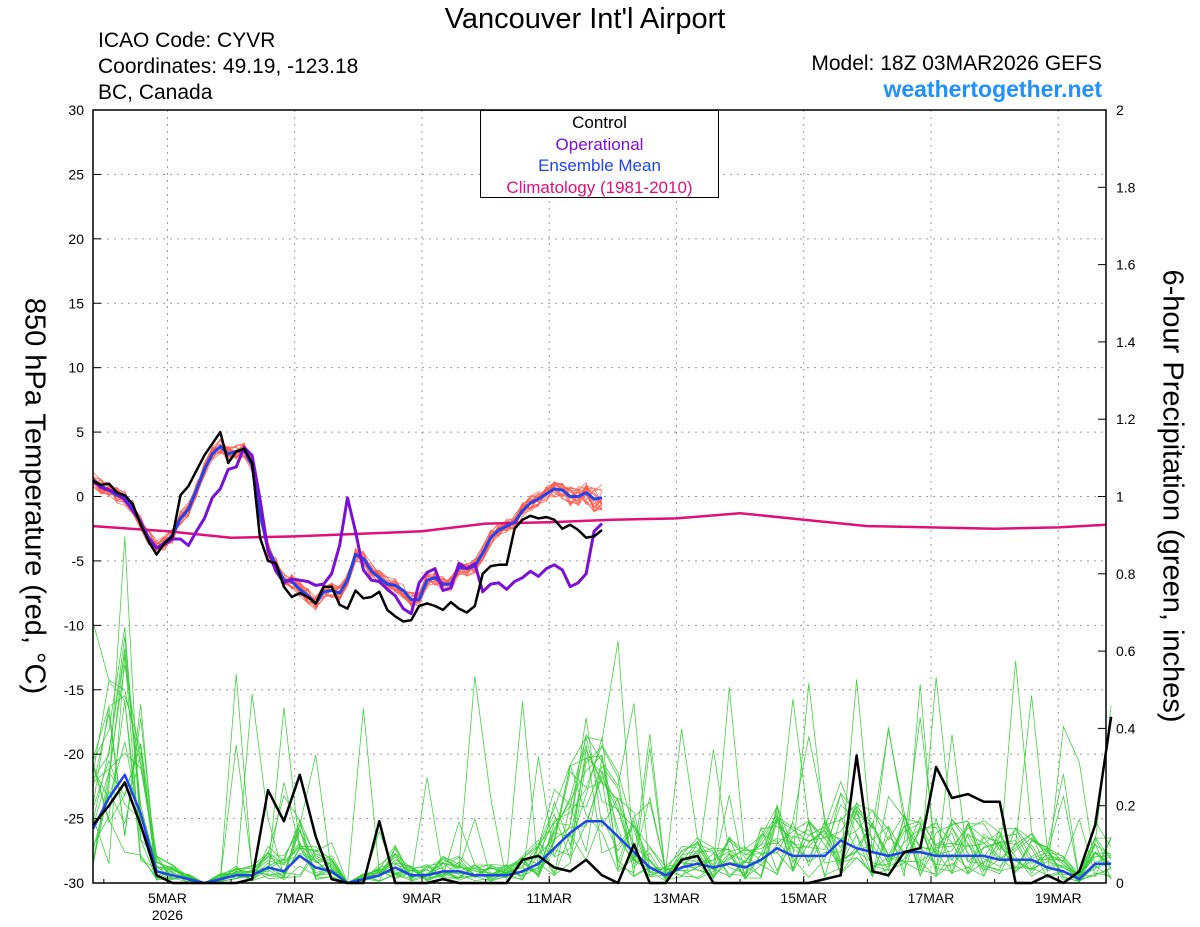 The width and height of the screenshot is (1200, 927). What do you see at coordinates (422, 898) in the screenshot?
I see `x-tick-label: 9MAR` at bounding box center [422, 898].